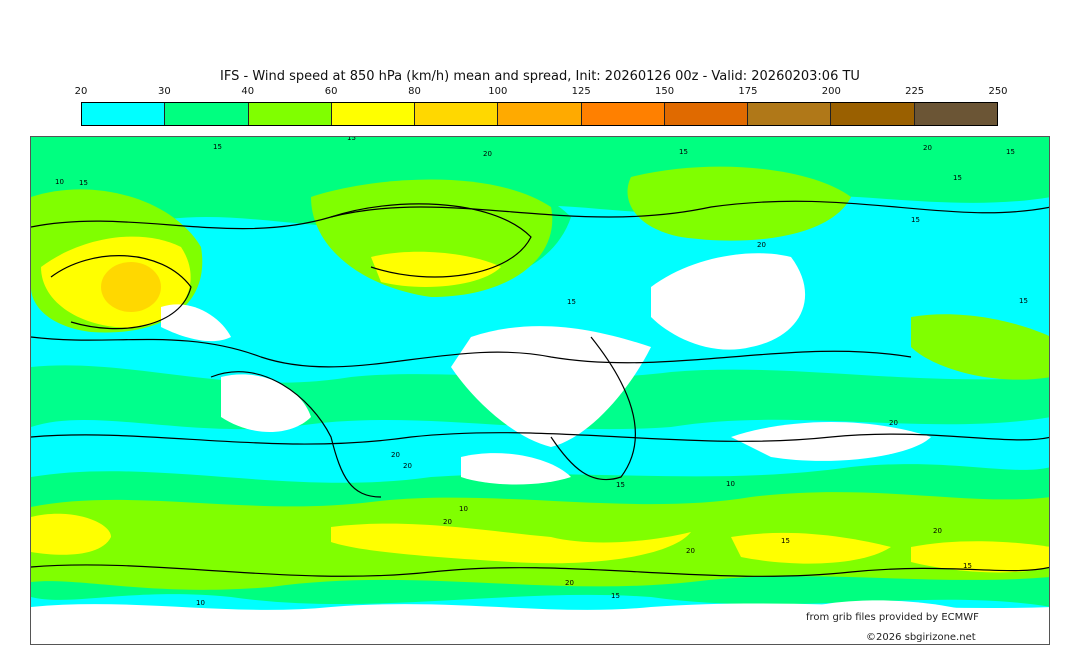 This screenshot has width=1080, height=658. I want to click on colorbar-tick-label: 20, so click(81, 91).